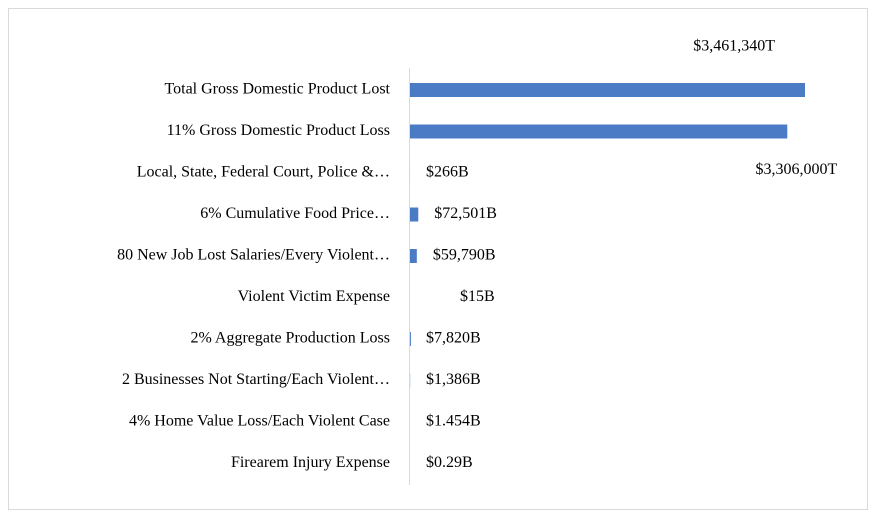 The image size is (876, 519). Describe the element at coordinates (310, 462) in the screenshot. I see `category-label: Firearem Injury Expense` at that location.